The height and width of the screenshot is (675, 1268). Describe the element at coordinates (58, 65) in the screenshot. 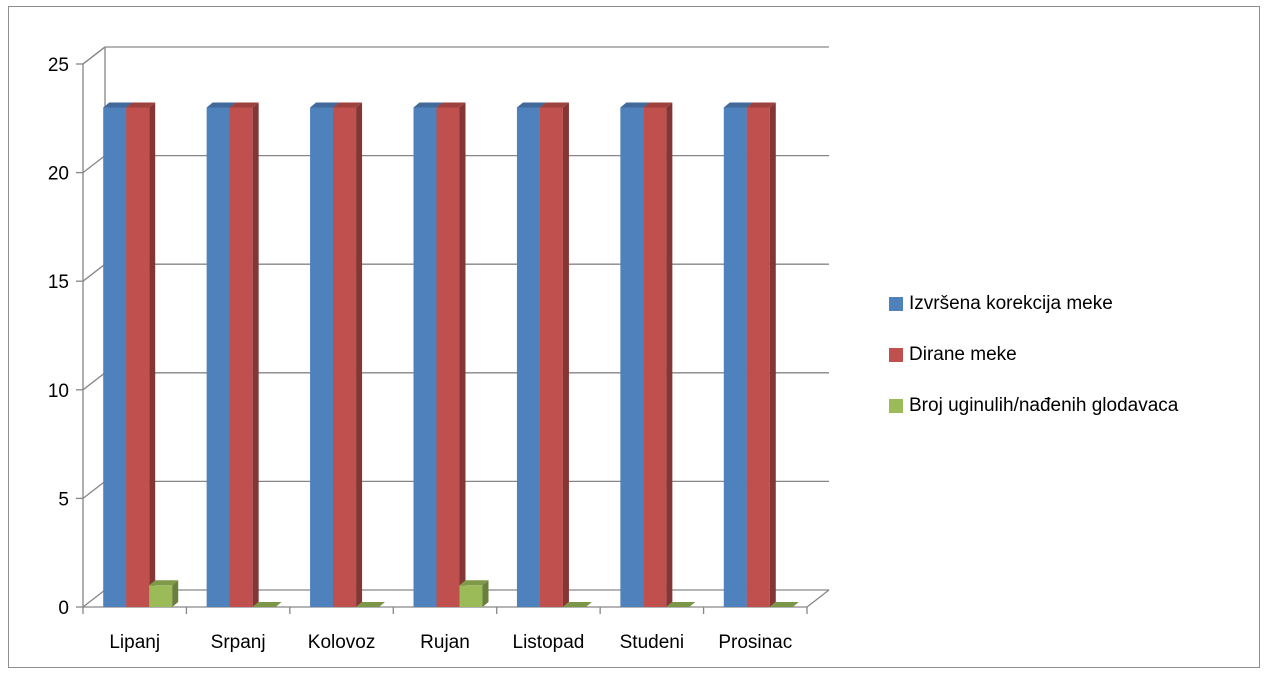

I see `y-tick-label: 25` at that location.